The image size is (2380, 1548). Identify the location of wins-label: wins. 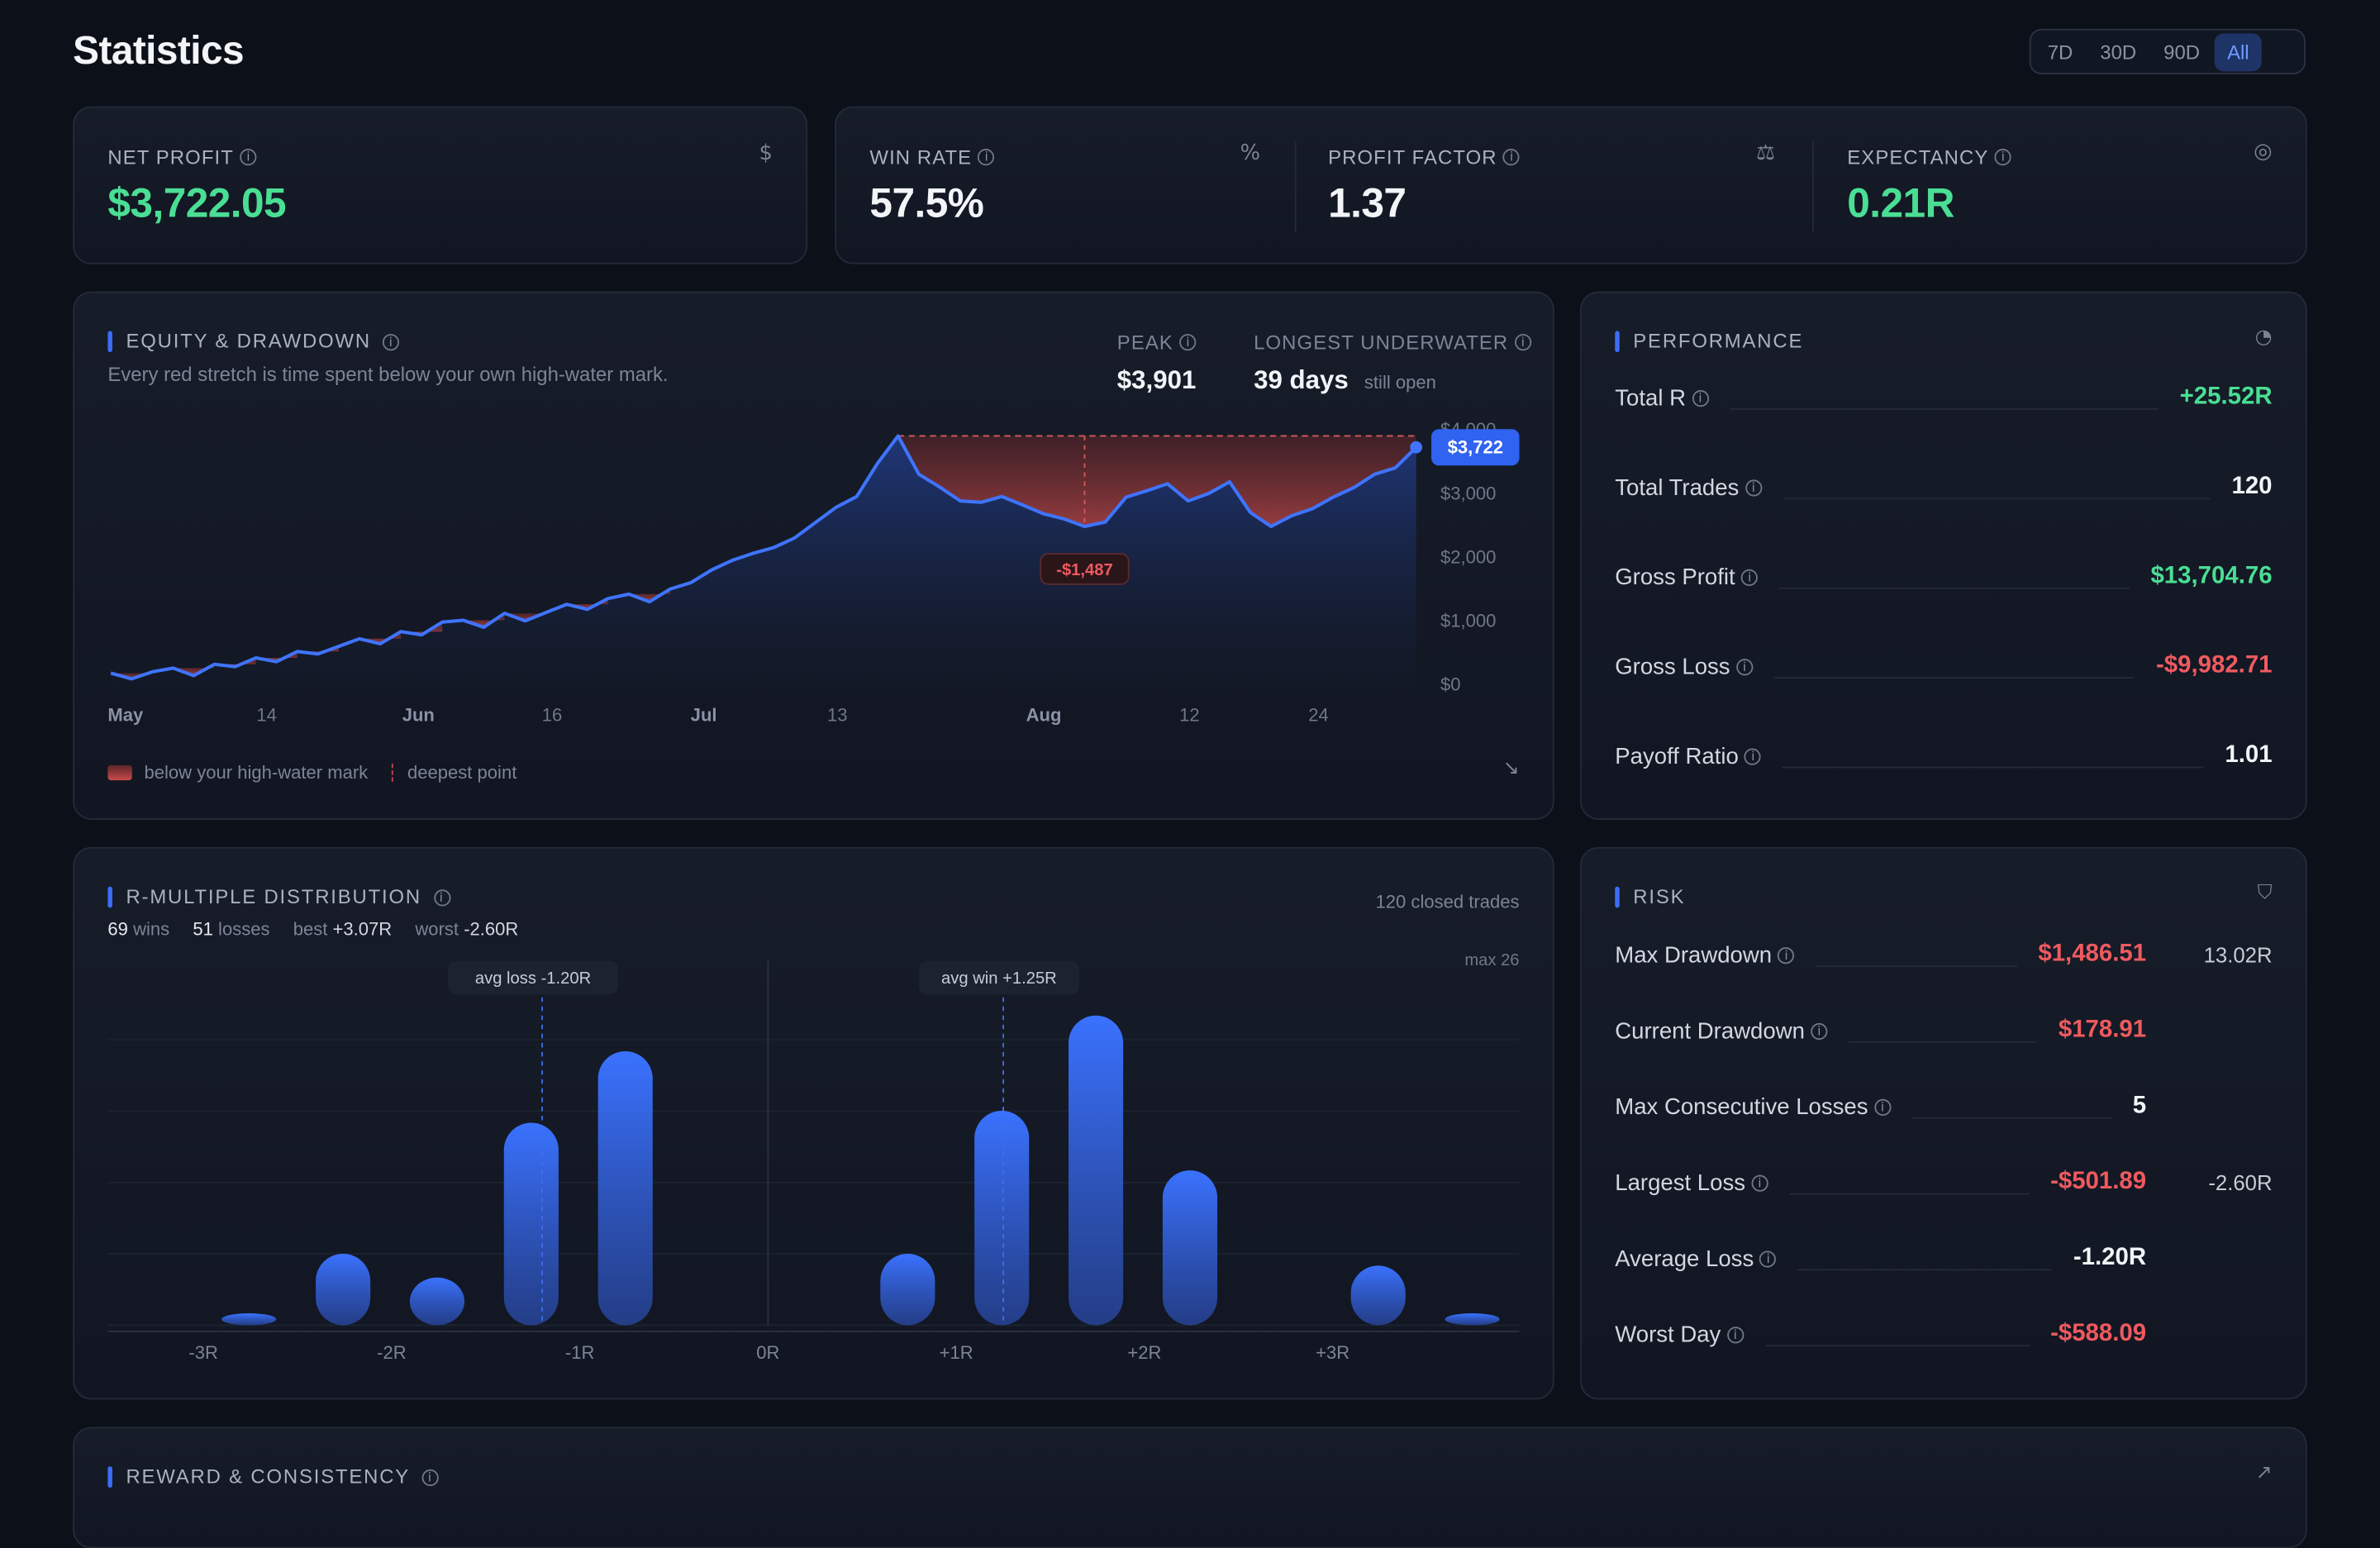
(151, 929).